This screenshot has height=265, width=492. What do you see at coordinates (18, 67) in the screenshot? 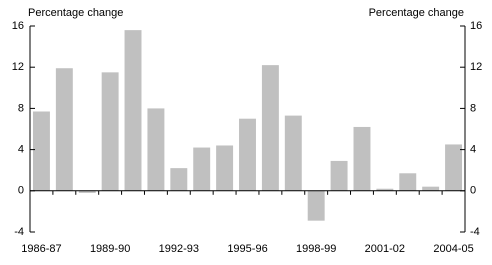
I see `y-tick-label: 12` at bounding box center [18, 67].